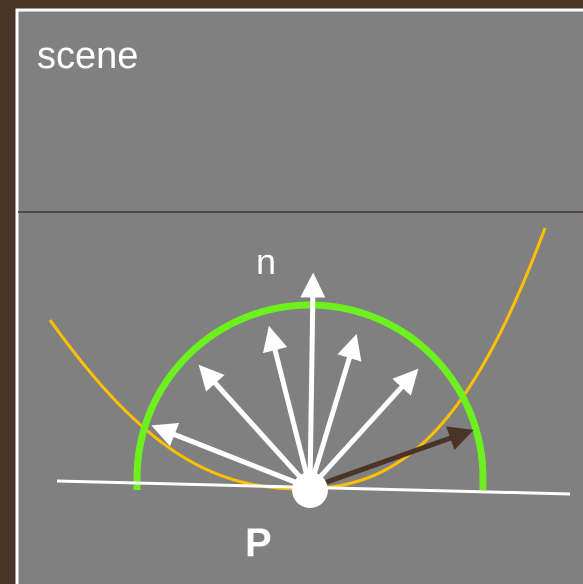 The height and width of the screenshot is (584, 583). Describe the element at coordinates (391, 458) in the screenshot. I see `highlight-arrow` at that location.